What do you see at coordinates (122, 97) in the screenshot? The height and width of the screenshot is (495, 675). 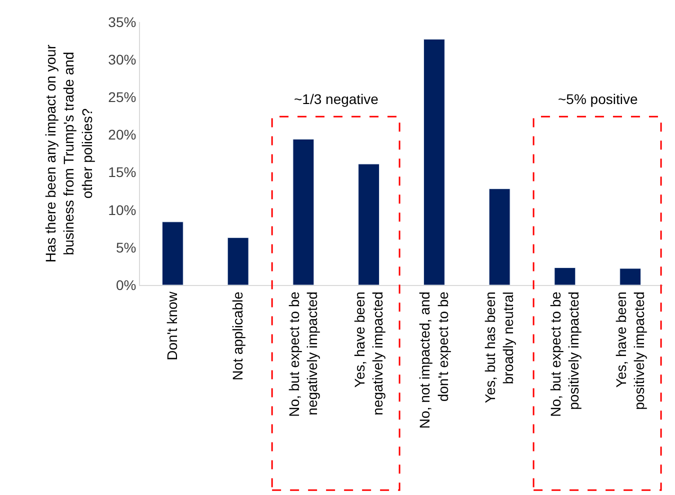 I see `y-tick-label: 25%` at bounding box center [122, 97].